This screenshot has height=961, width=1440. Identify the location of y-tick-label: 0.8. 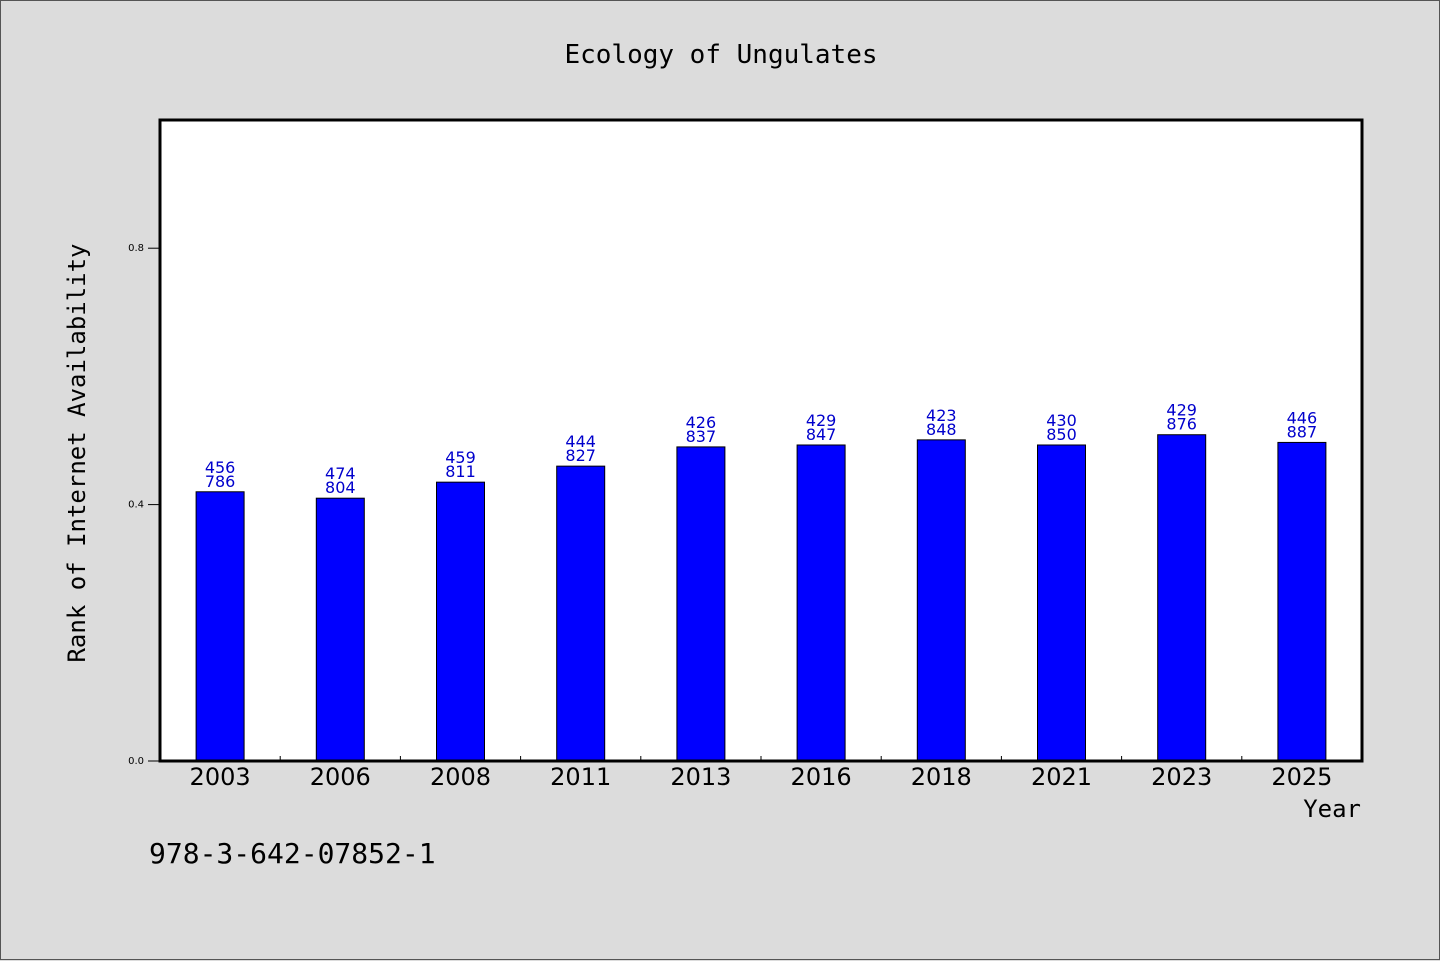
(136, 248).